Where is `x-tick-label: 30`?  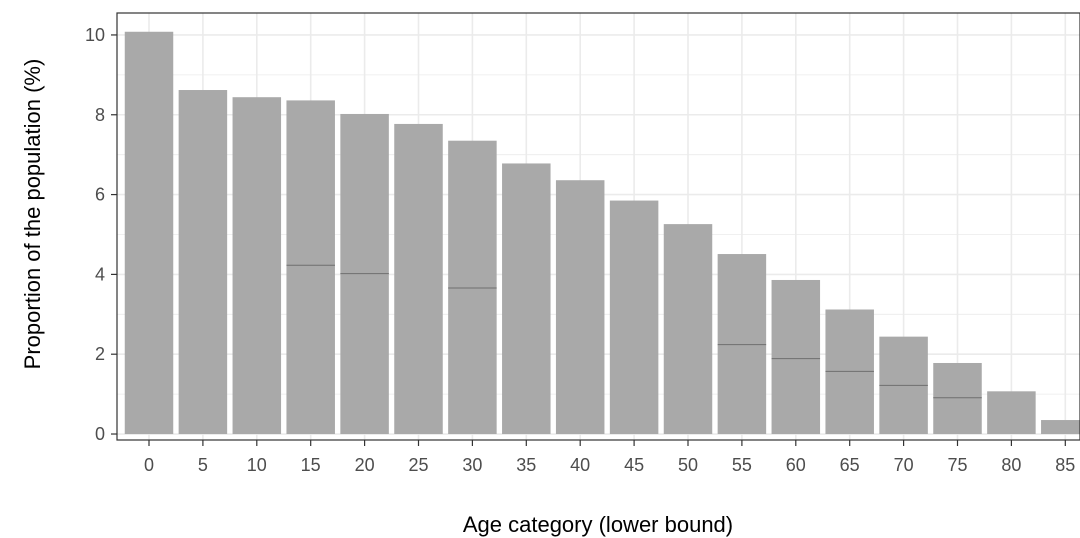
x-tick-label: 30 is located at coordinates (472, 465).